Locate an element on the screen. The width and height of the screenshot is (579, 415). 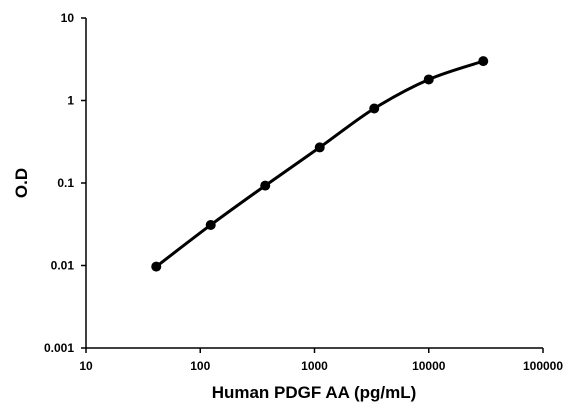
y-tick-label: 0.01 is located at coordinates (63, 266).